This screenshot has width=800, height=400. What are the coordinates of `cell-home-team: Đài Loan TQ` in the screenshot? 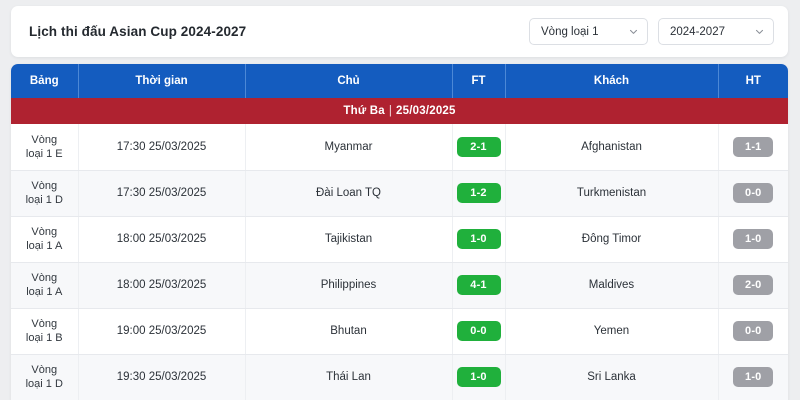 It's located at (349, 193).